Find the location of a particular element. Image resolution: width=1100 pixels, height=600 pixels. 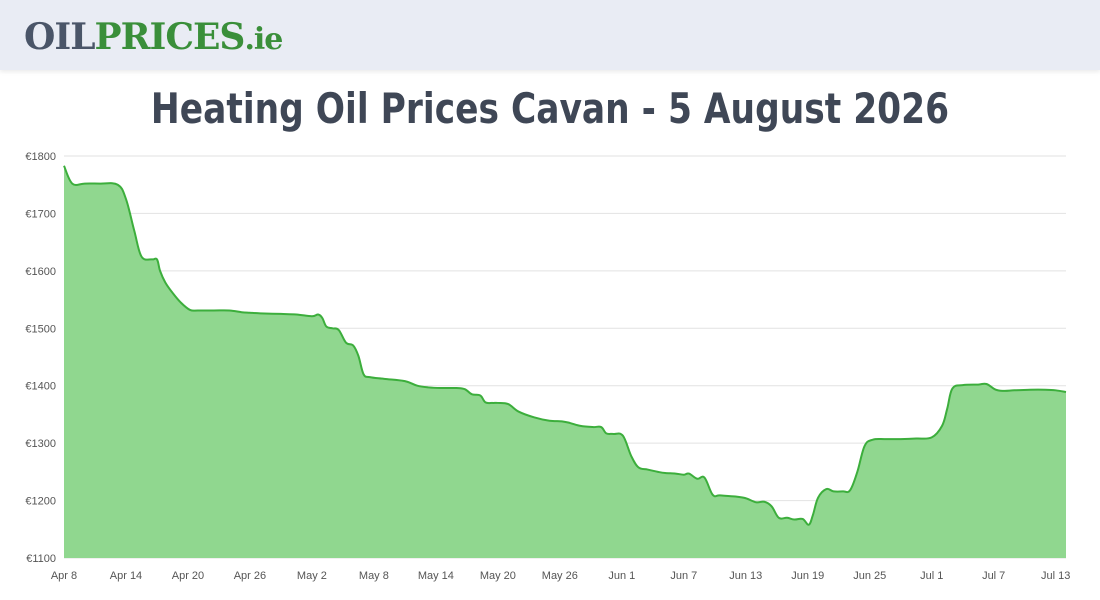

x-tick: Jun 19 is located at coordinates (807, 576).